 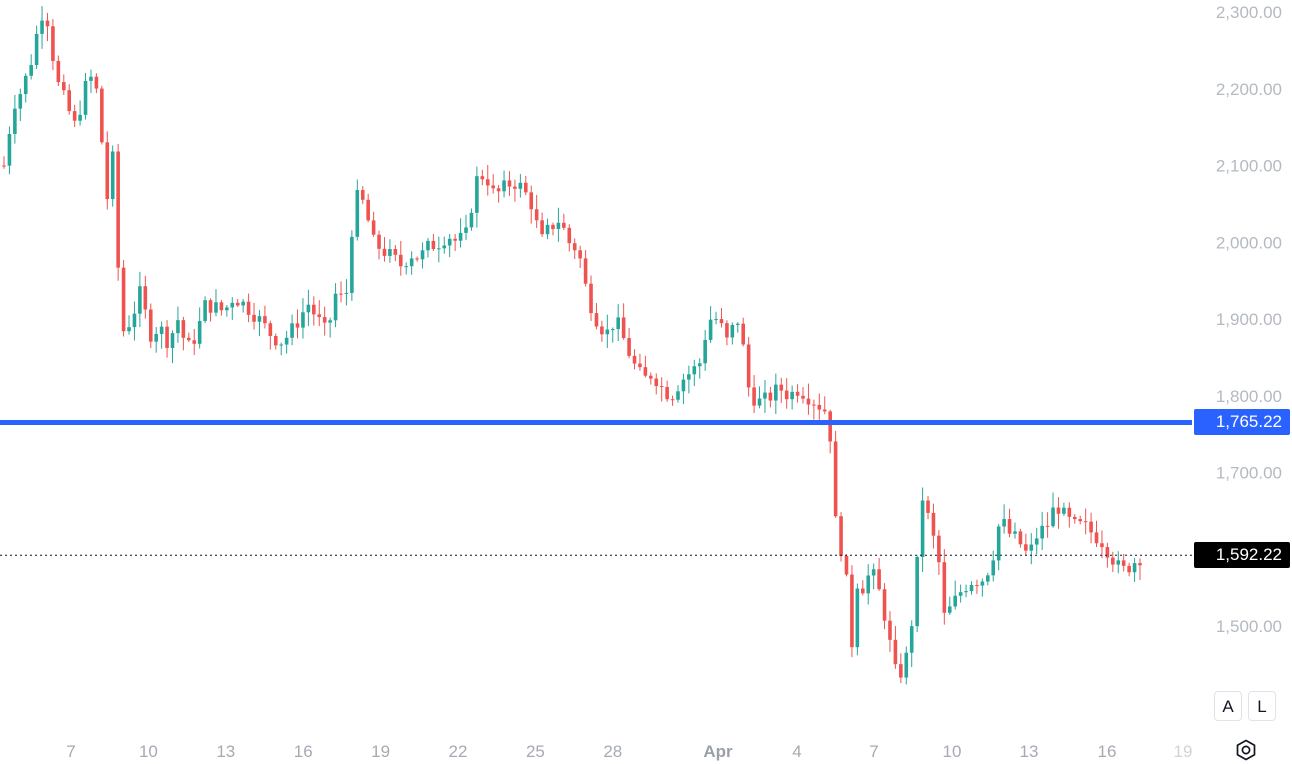 What do you see at coordinates (1228, 706) in the screenshot?
I see `auto-scale-button: A` at bounding box center [1228, 706].